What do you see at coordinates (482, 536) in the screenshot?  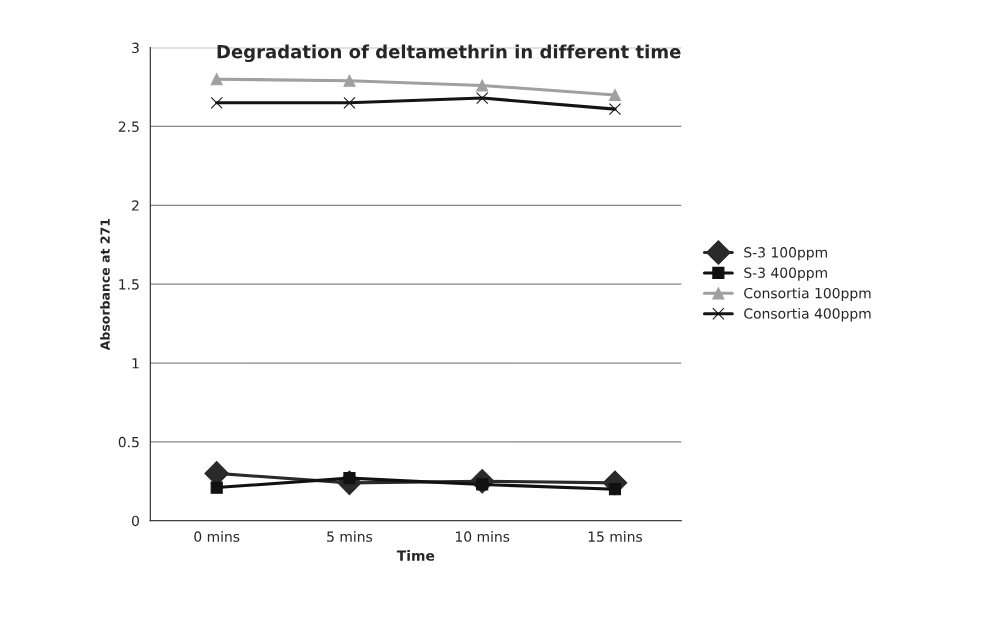 I see `x-tick-label: 10 mins` at bounding box center [482, 536].